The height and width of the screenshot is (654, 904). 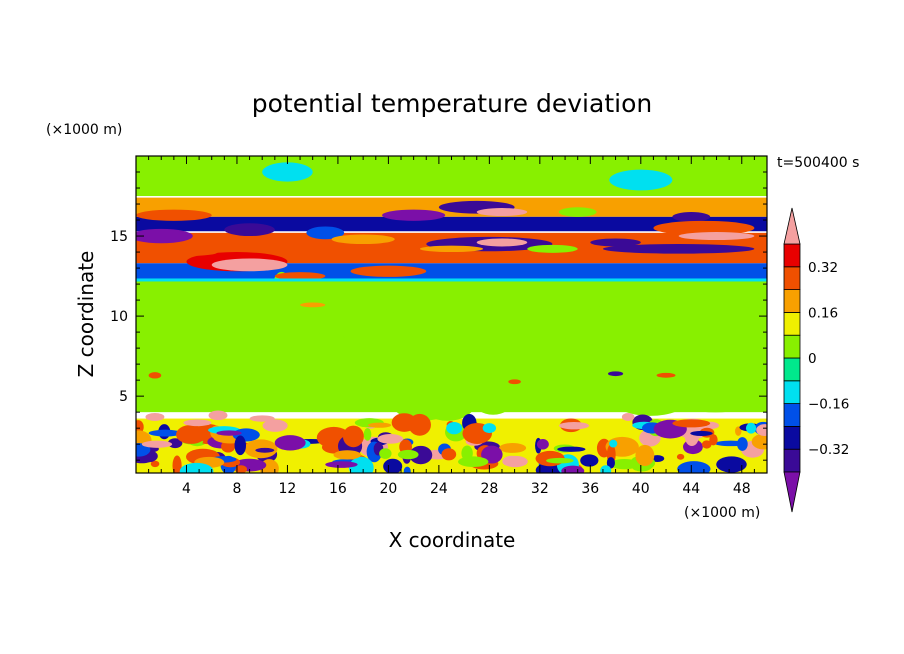 I want to click on x-tick-label: 24, so click(x=439, y=489).